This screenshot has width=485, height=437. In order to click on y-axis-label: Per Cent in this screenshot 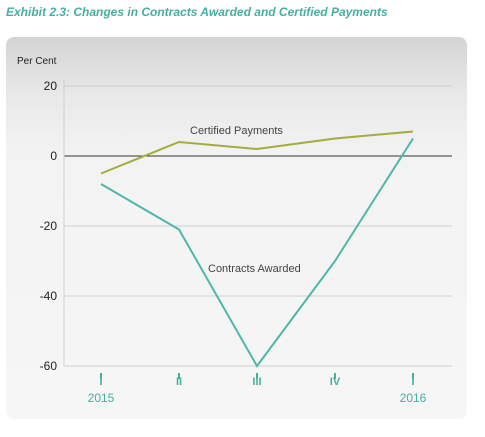, I will do `click(37, 61)`.